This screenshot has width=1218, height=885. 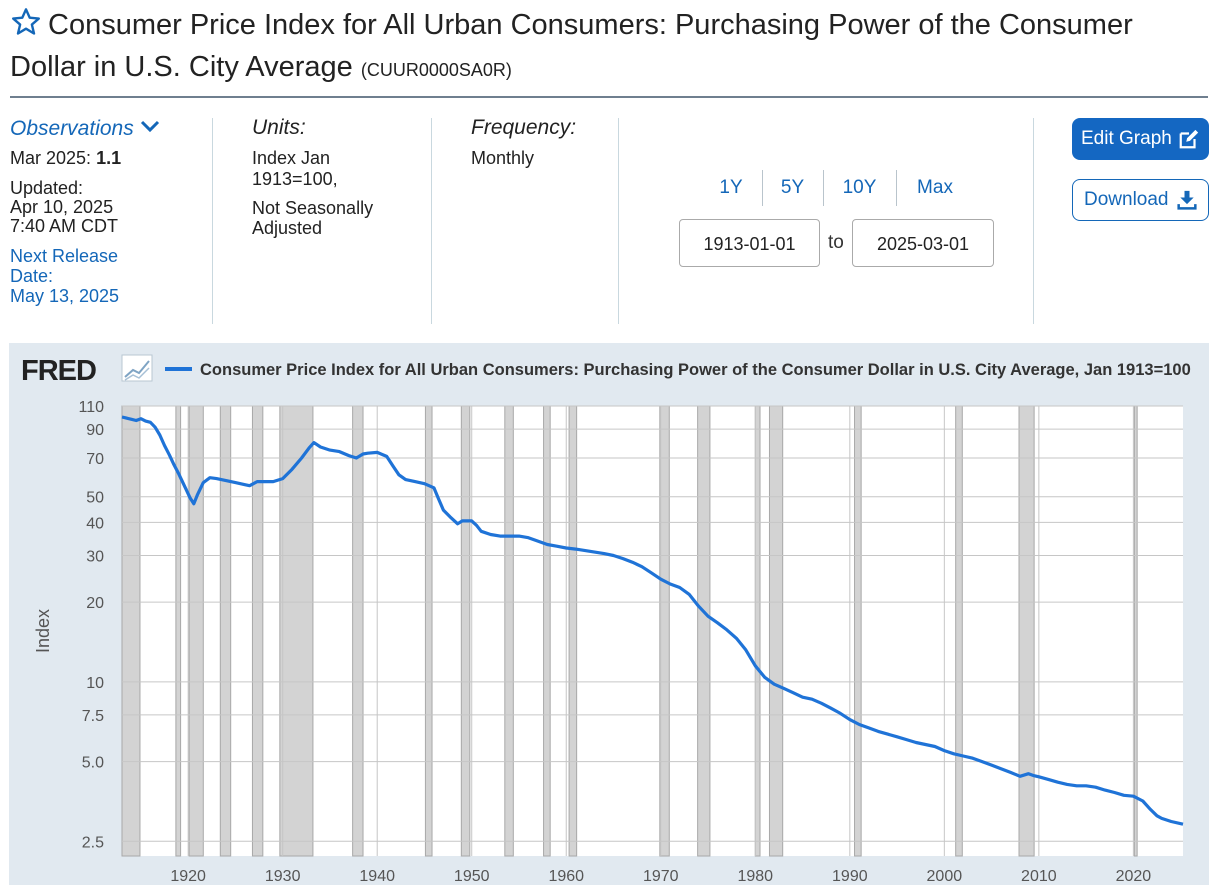 What do you see at coordinates (836, 242) in the screenshot?
I see `range-to-label: to` at bounding box center [836, 242].